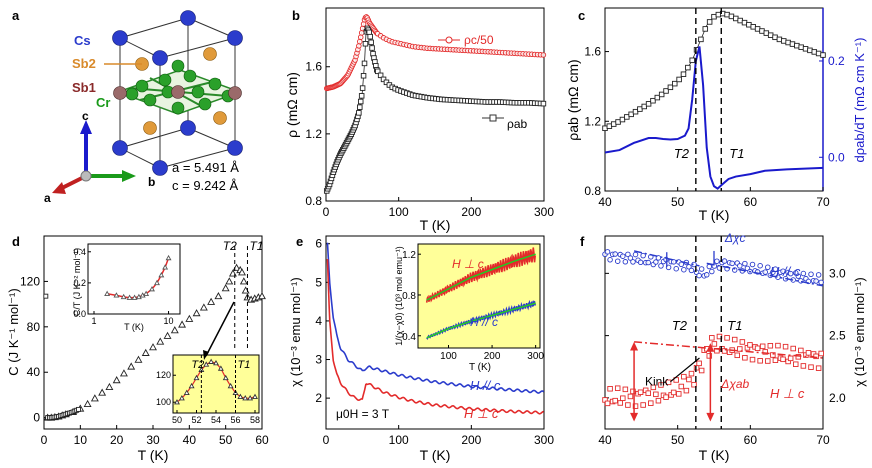  I want to click on y-tick-label: 5, so click(318, 282).